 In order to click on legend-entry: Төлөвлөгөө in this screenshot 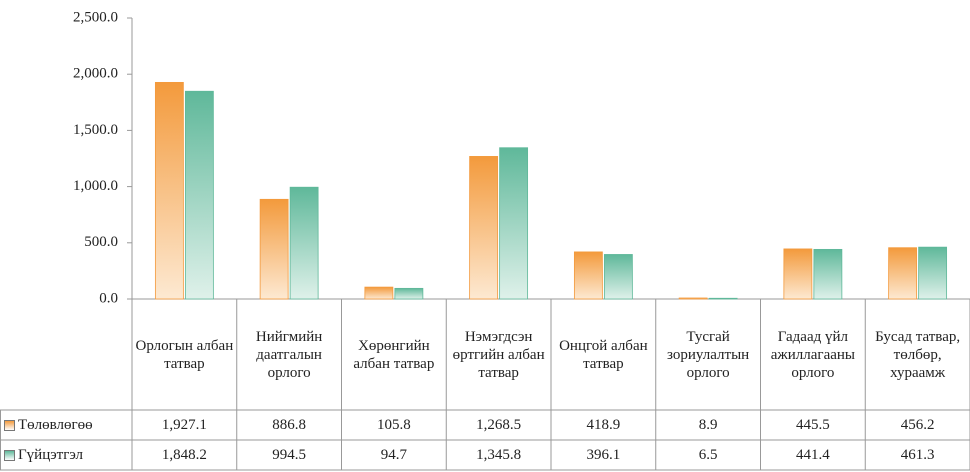, I will do `click(66, 425)`.